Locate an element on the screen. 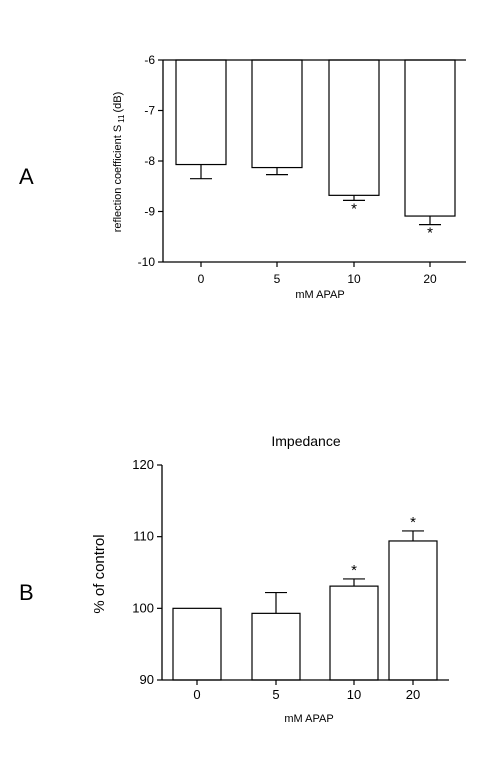 Image resolution: width=500 pixels, height=759 pixels. y-tick-label-90: 90 is located at coordinates (147, 679).